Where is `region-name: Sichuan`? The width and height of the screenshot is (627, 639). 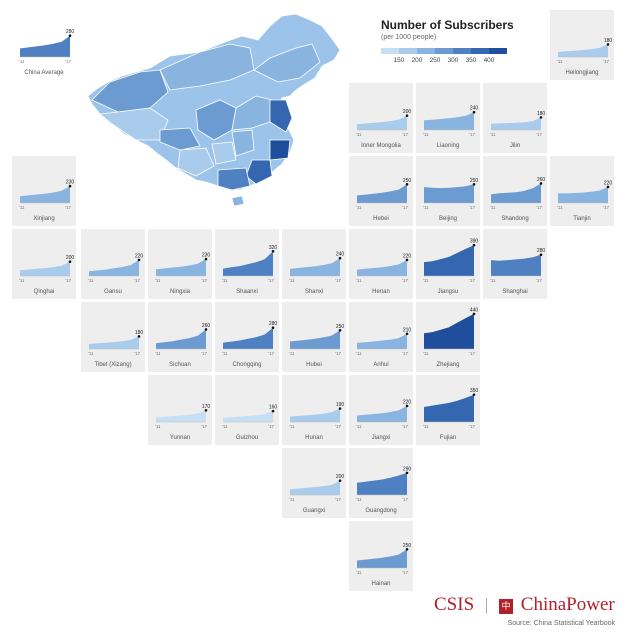 region-name: Sichuan is located at coordinates (180, 365).